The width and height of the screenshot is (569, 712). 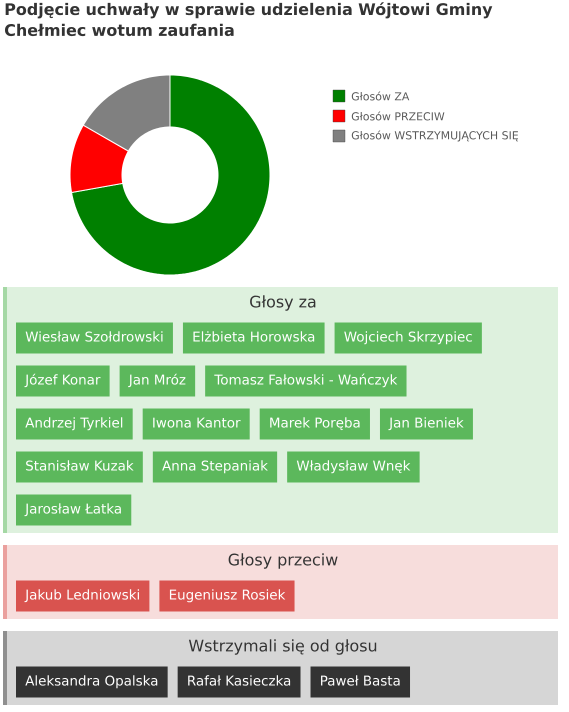 What do you see at coordinates (315, 423) in the screenshot?
I see `text: Marek Poręba` at bounding box center [315, 423].